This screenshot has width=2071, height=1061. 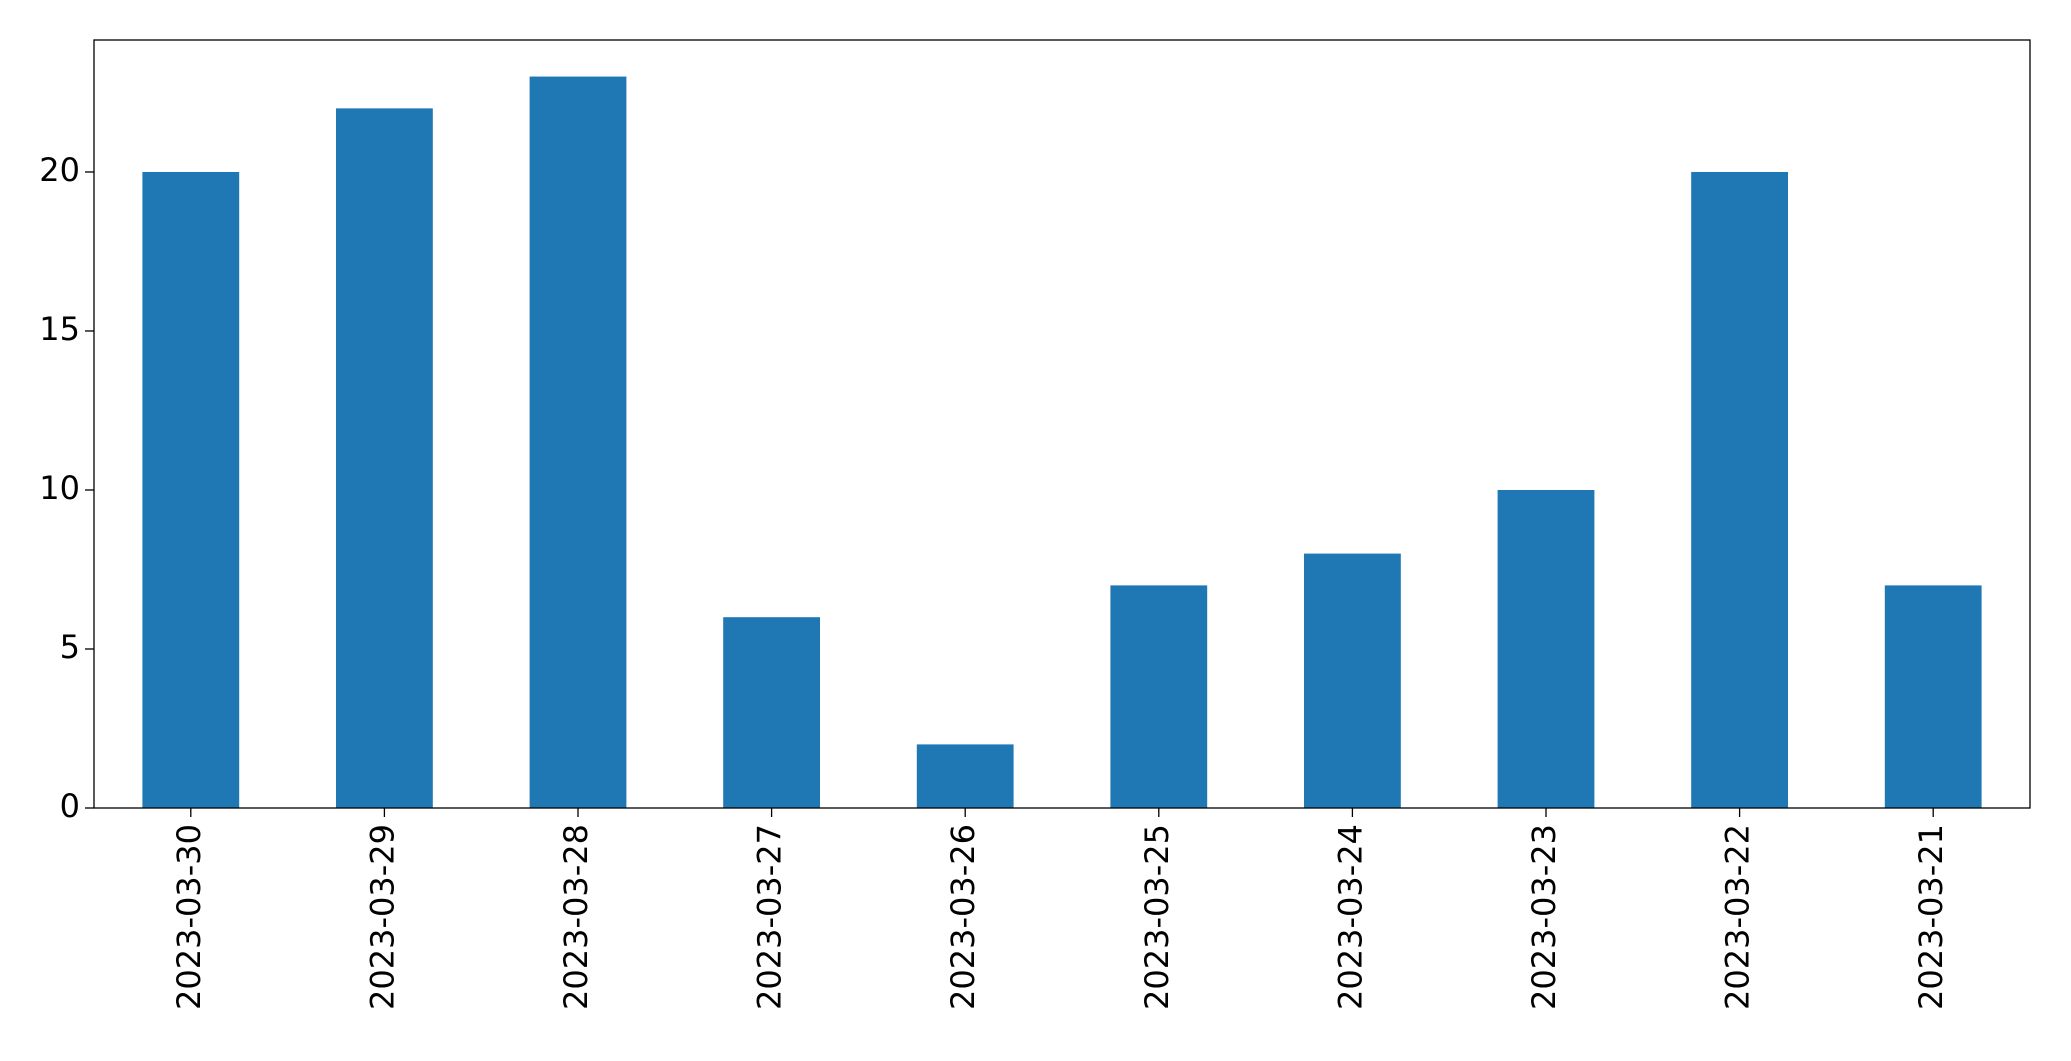 I want to click on y-tick-label: 0, so click(x=70, y=806).